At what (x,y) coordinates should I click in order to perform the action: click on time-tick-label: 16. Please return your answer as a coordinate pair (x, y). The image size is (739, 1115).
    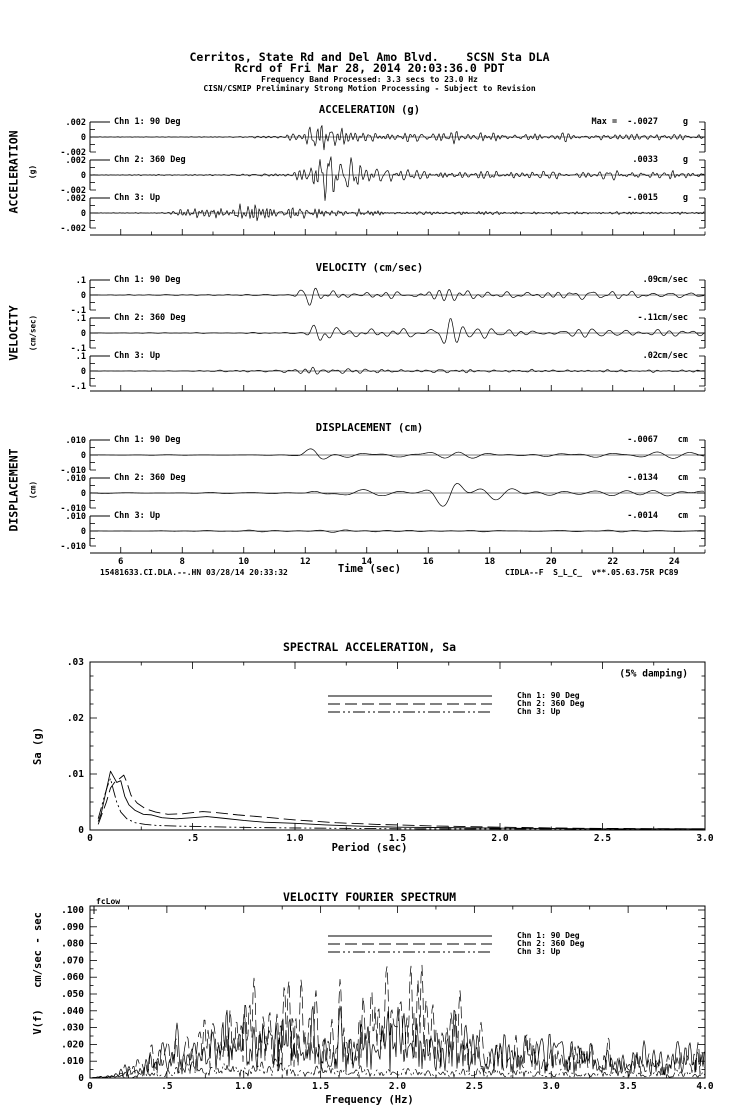
    Looking at the image, I should click on (428, 562).